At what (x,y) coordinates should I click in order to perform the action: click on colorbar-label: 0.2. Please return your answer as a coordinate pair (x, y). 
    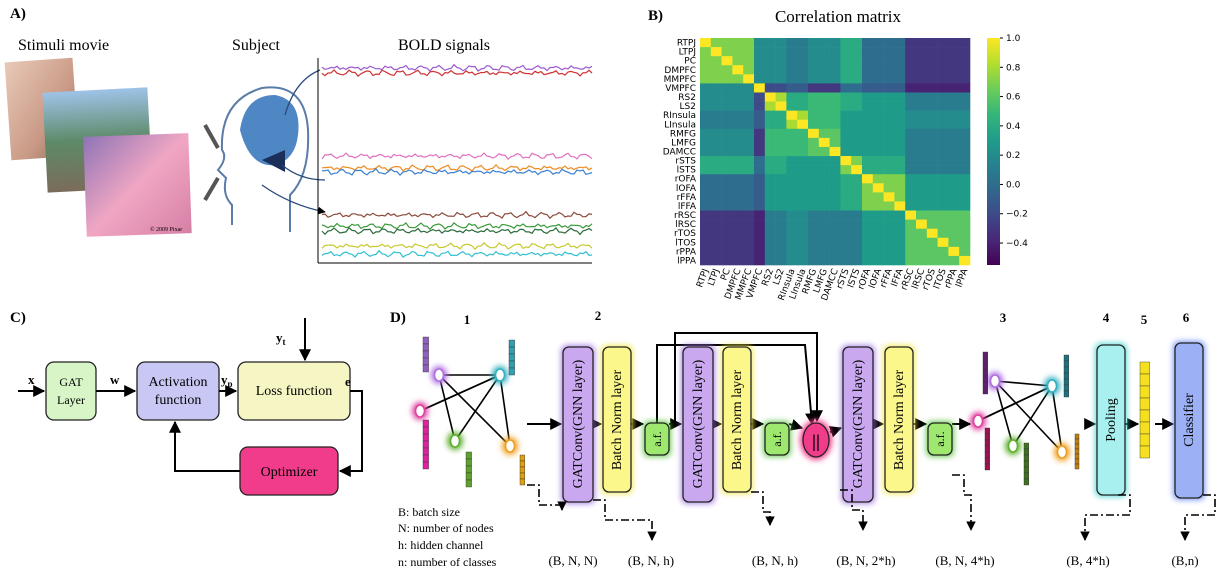
    Looking at the image, I should click on (1013, 156).